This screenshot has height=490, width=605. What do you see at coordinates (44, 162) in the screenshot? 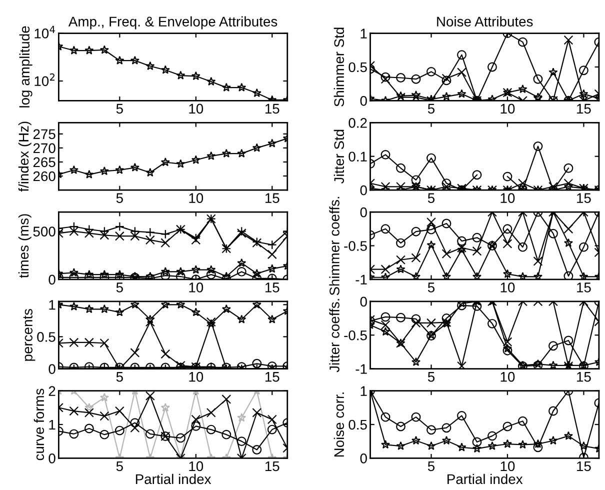
I see `y-tick-label: 265` at bounding box center [44, 162].